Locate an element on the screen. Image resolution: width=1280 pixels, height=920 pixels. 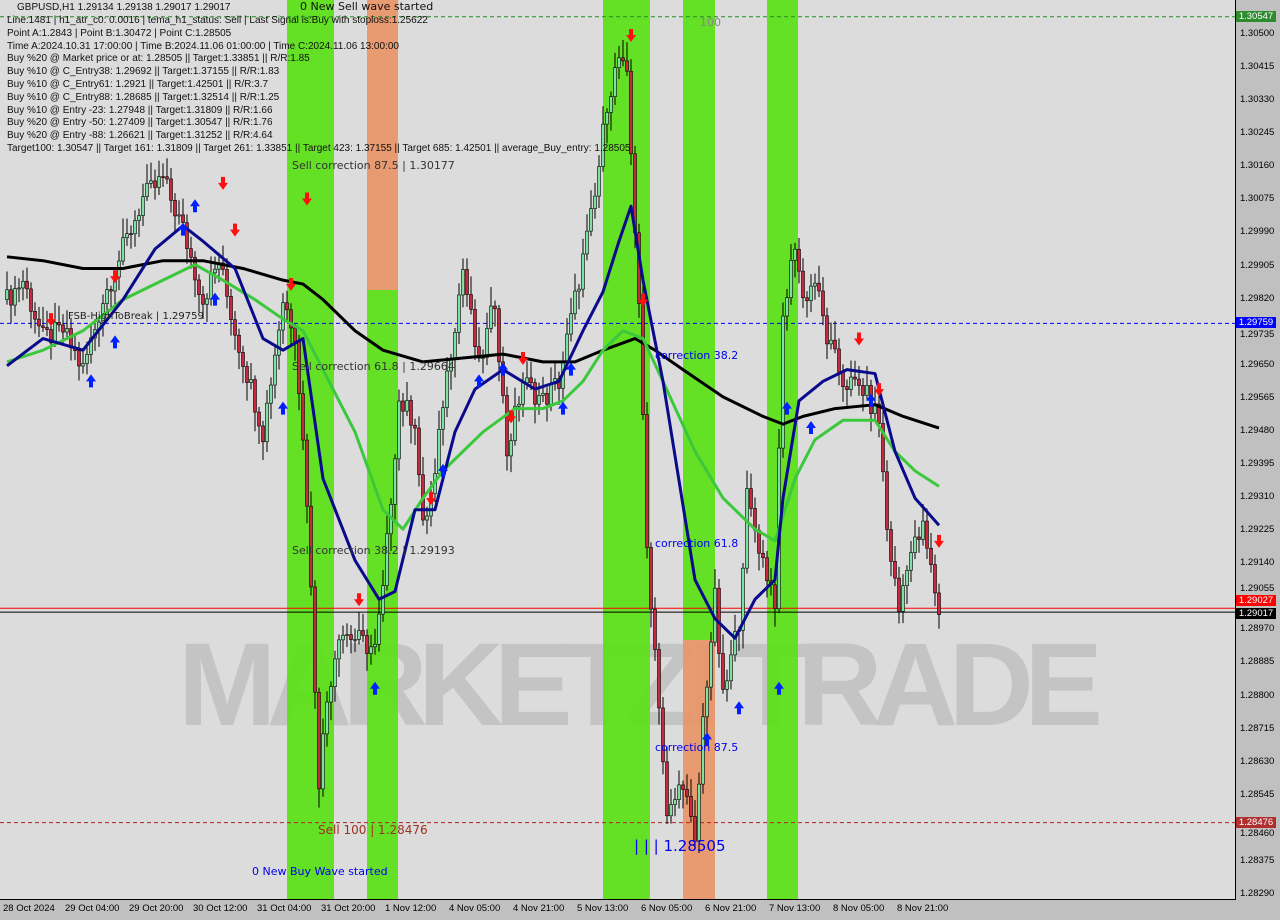
price-level-badge: 1.28476 is located at coordinates (1256, 822).